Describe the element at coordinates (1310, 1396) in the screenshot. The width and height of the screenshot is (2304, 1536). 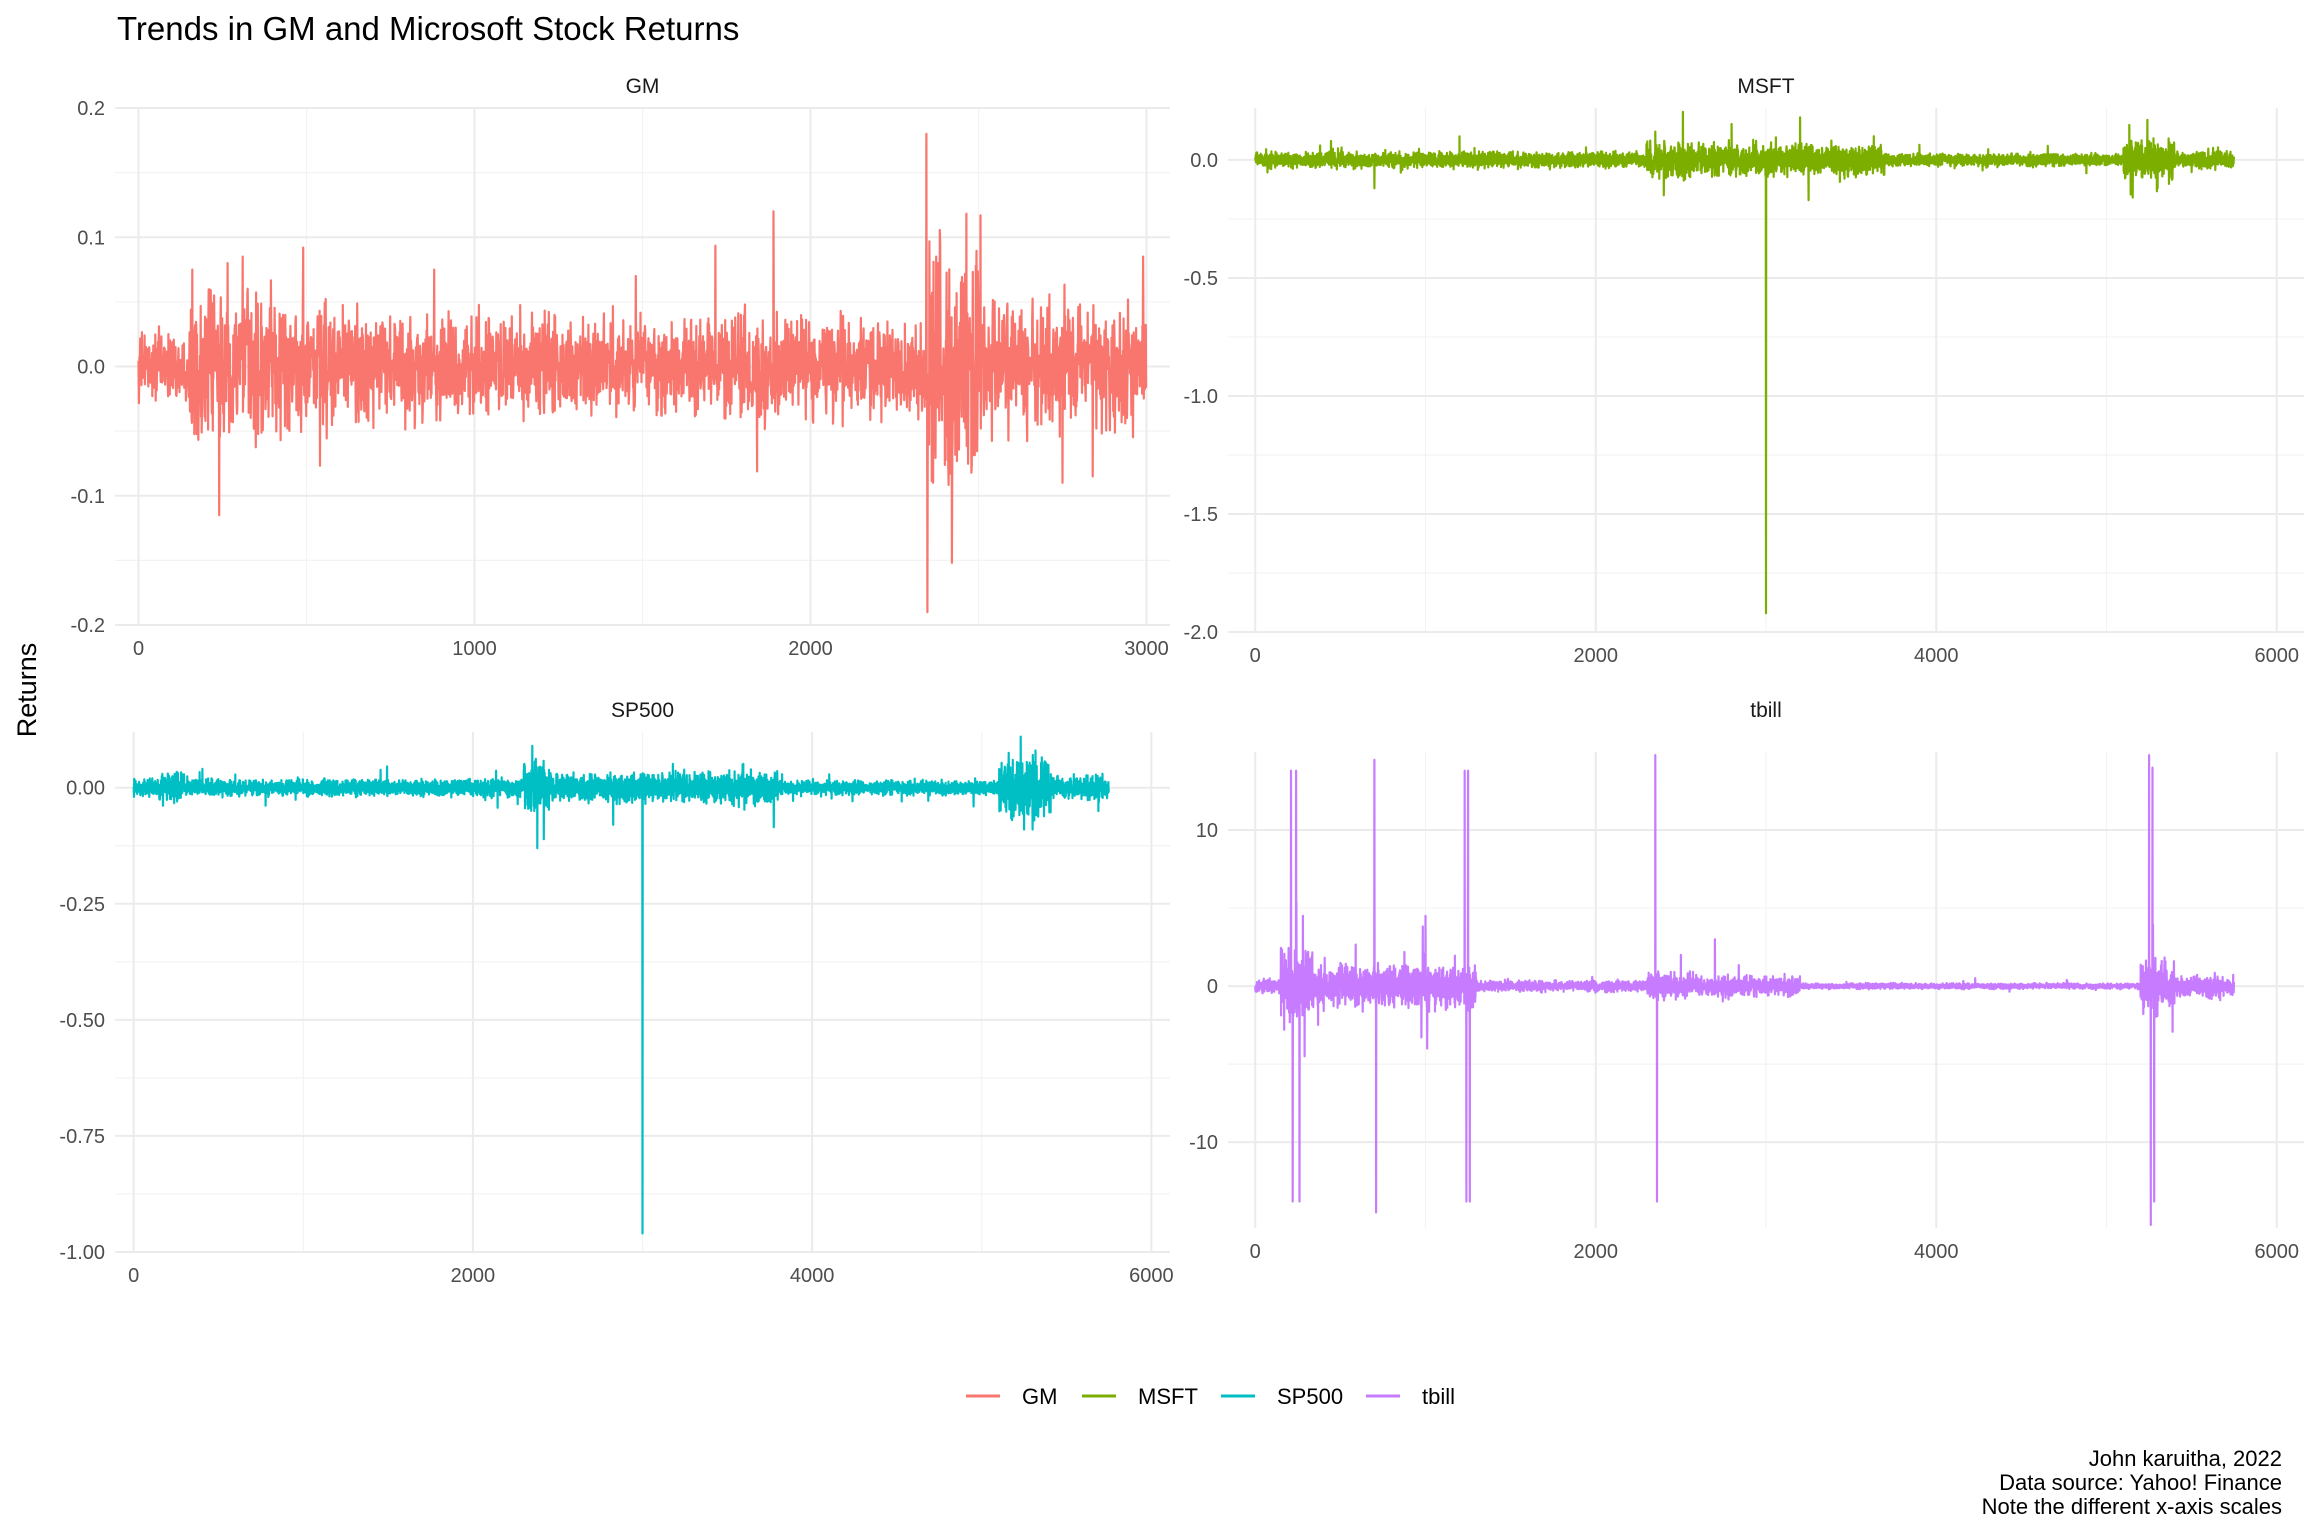
I see `legend-label-sp500: SP500` at that location.